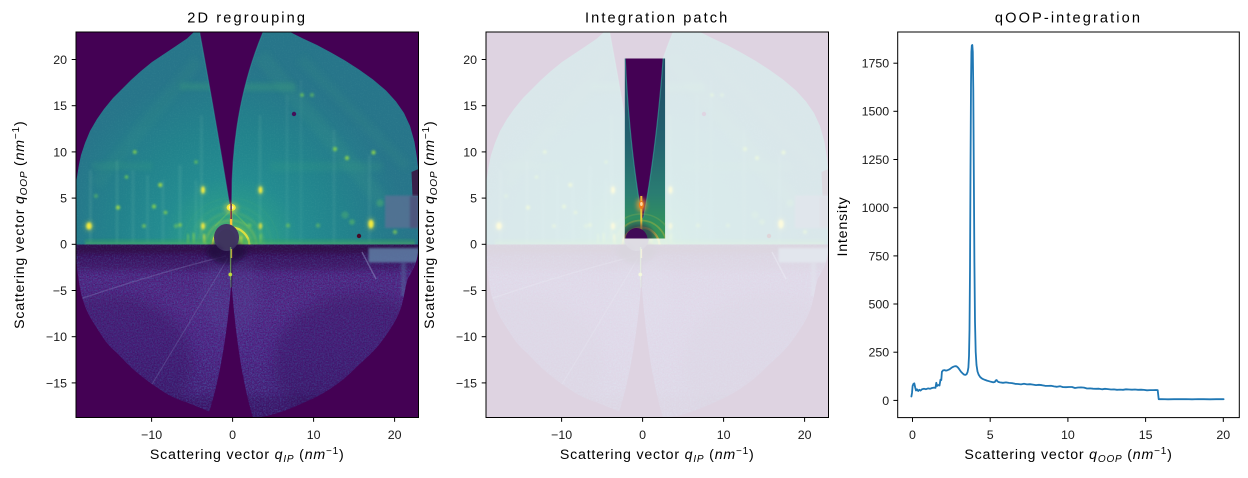 The image size is (1248, 478). What do you see at coordinates (657, 19) in the screenshot?
I see `svg-text: Integration patch` at bounding box center [657, 19].